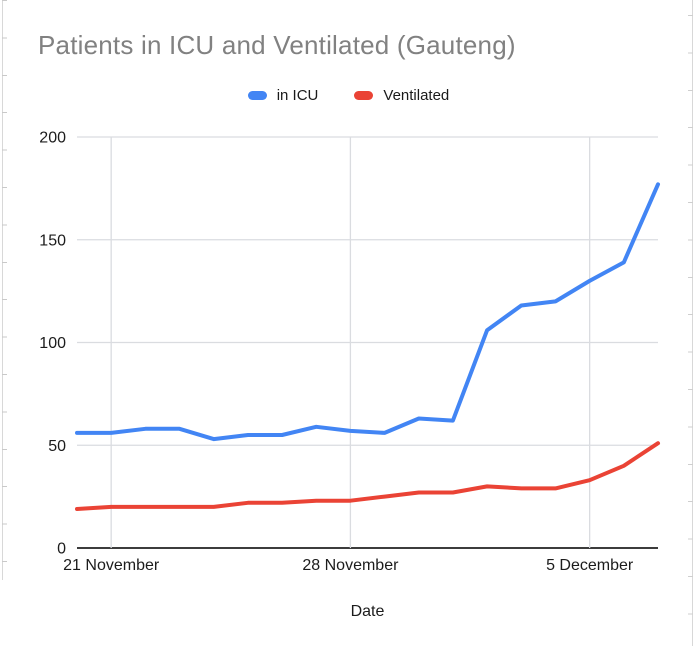 This screenshot has height=646, width=697. What do you see at coordinates (61, 549) in the screenshot?
I see `y-tick-label: 0` at bounding box center [61, 549].